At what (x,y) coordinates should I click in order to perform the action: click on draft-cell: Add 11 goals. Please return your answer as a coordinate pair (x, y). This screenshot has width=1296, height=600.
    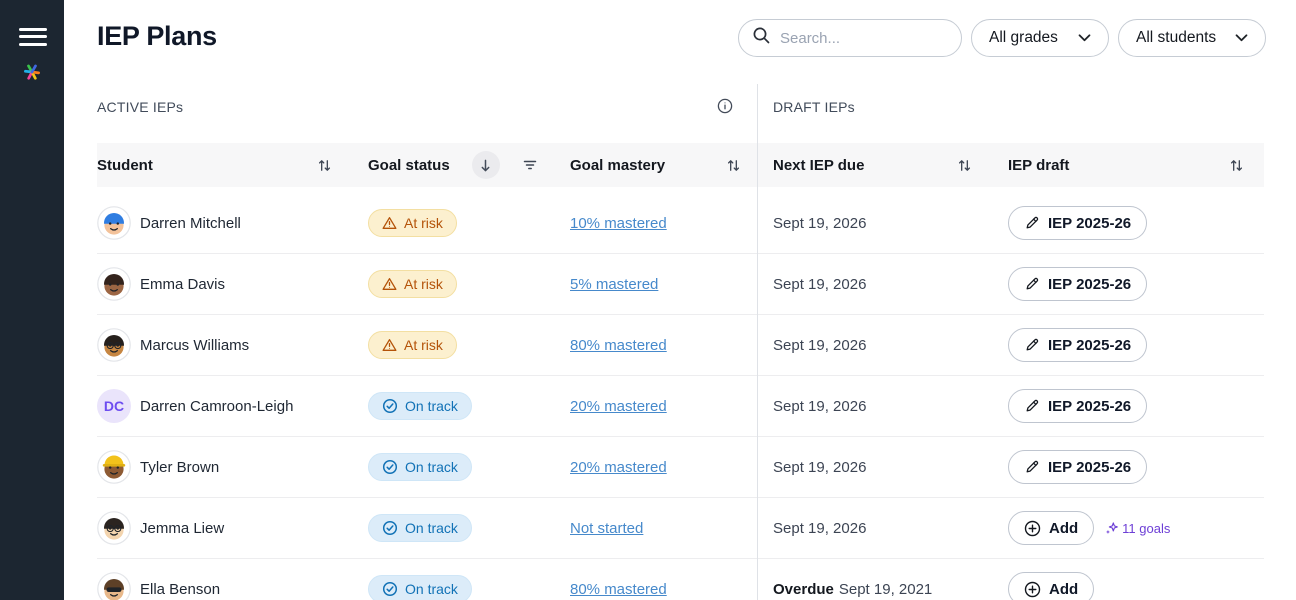
    Looking at the image, I should click on (1136, 528).